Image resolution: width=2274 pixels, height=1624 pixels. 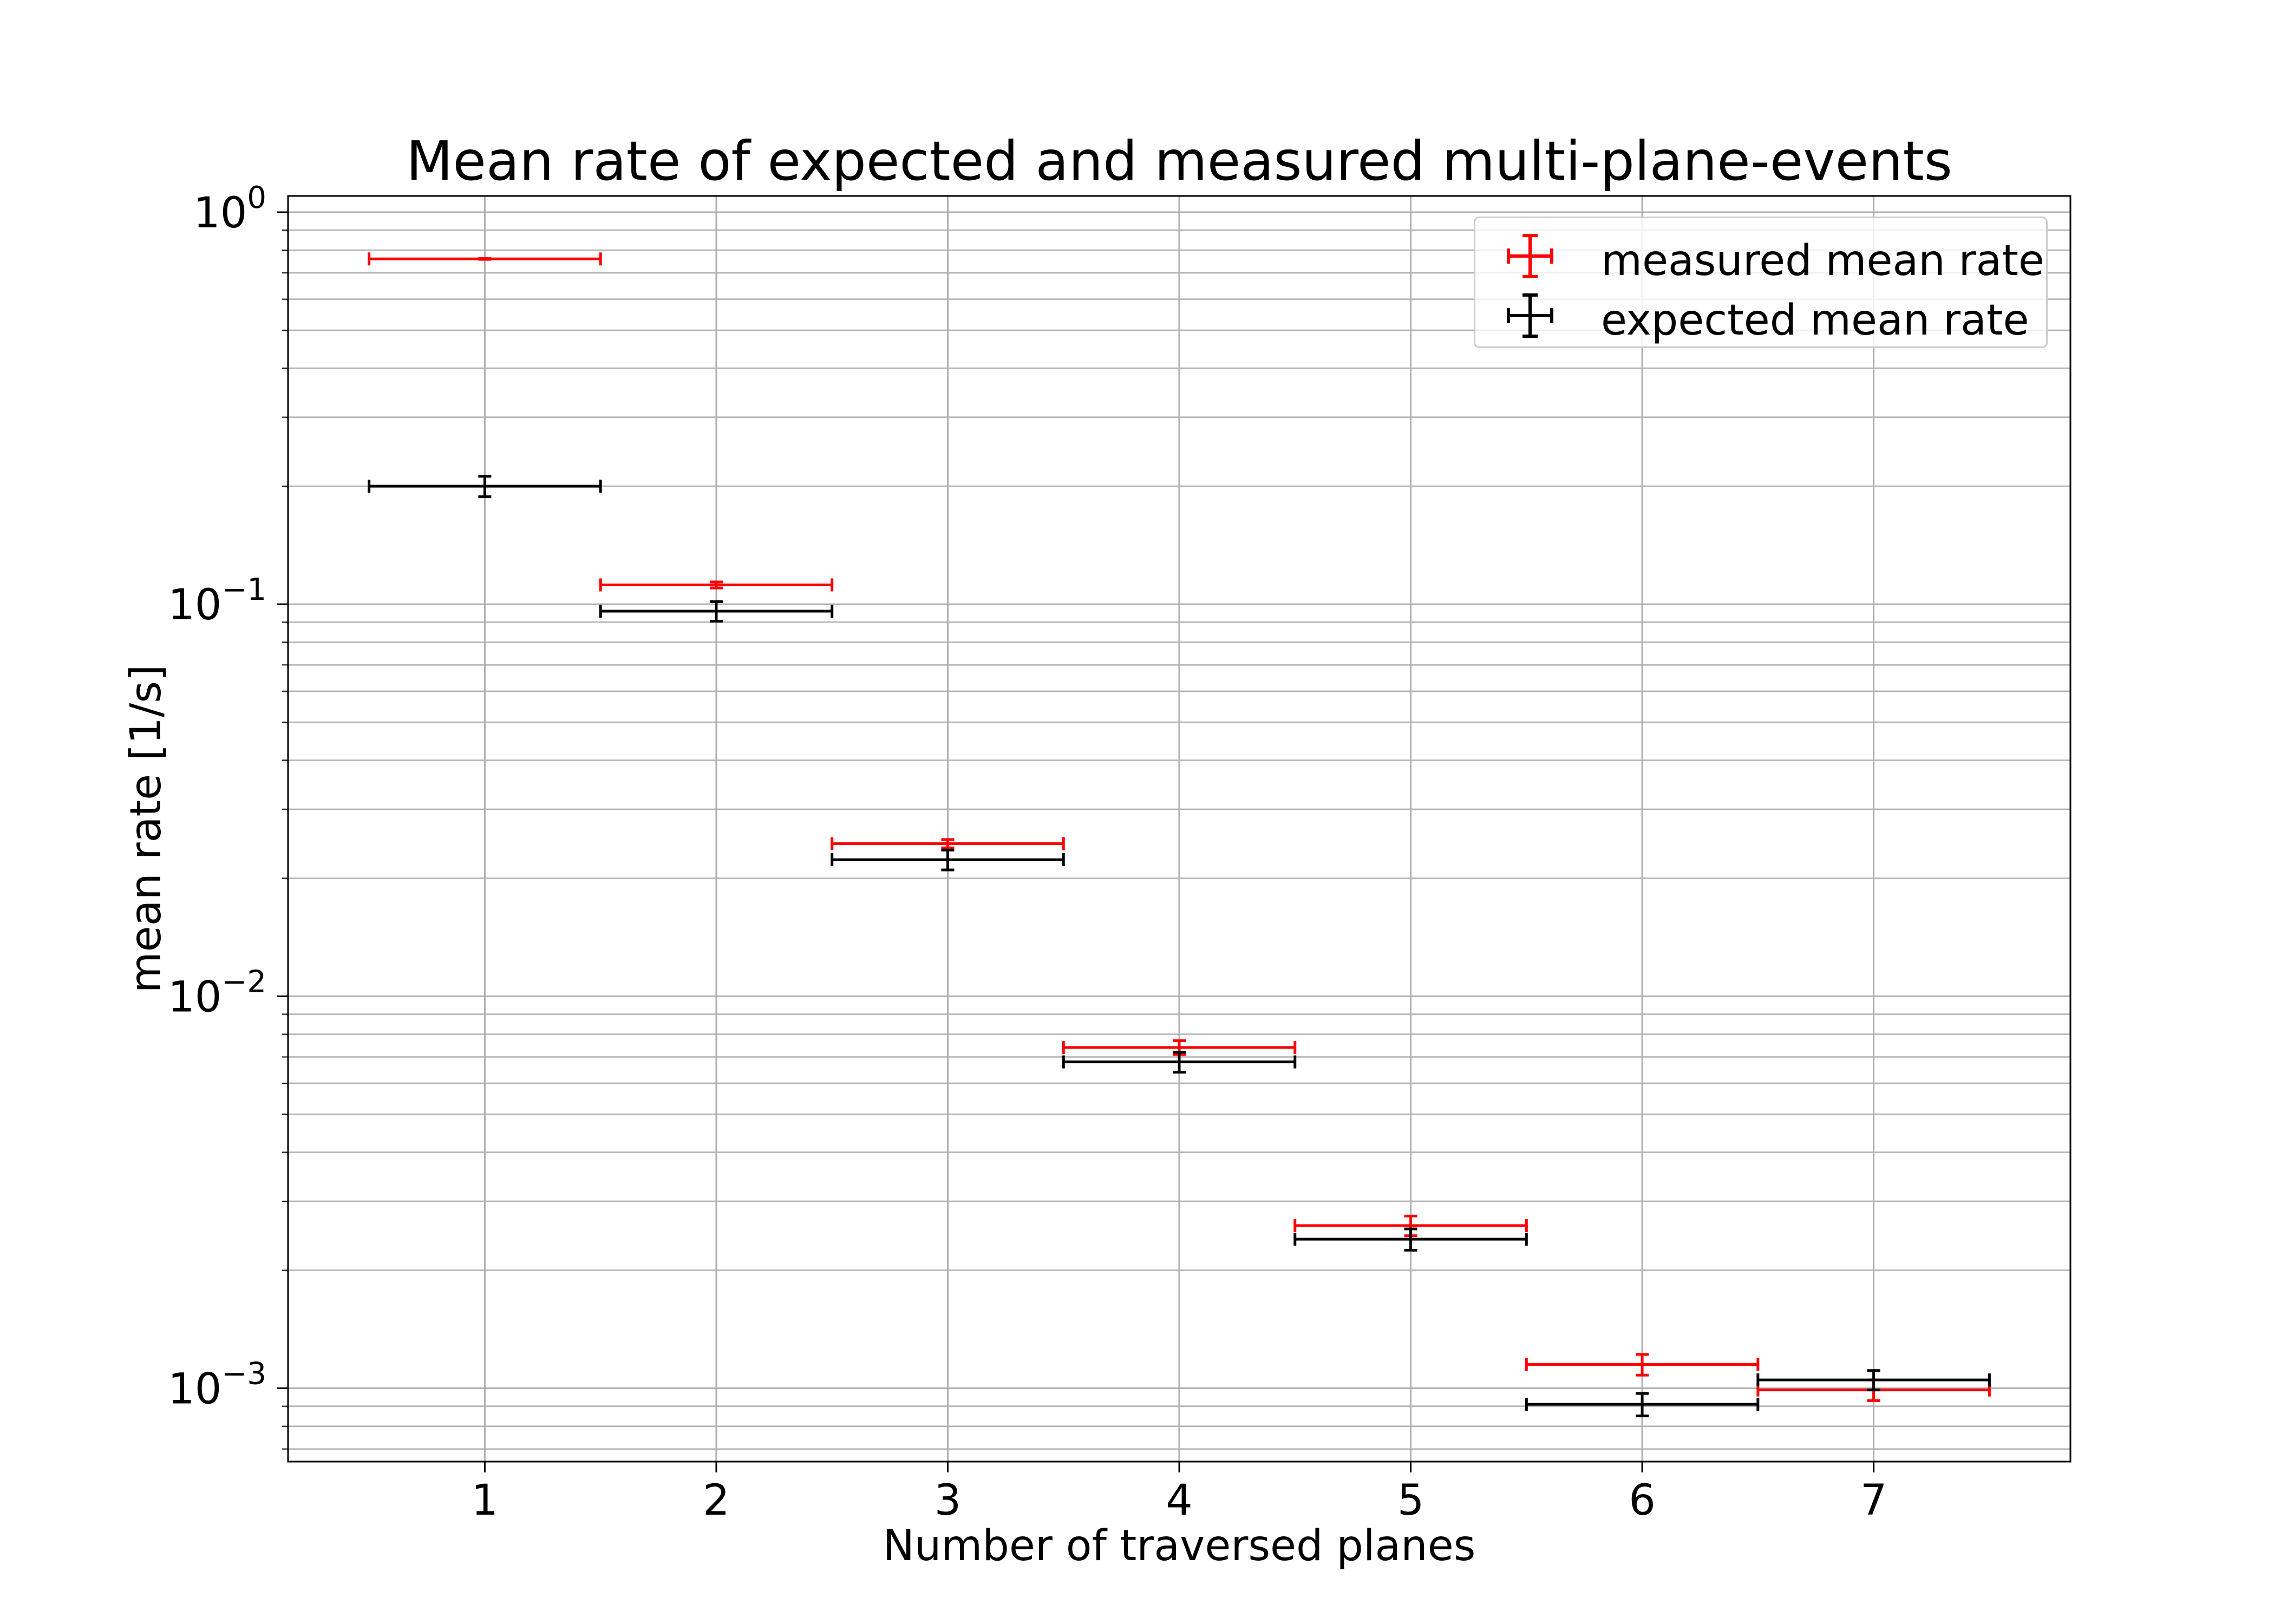 What do you see at coordinates (1530, 316) in the screenshot?
I see `legend-marker-expected` at bounding box center [1530, 316].